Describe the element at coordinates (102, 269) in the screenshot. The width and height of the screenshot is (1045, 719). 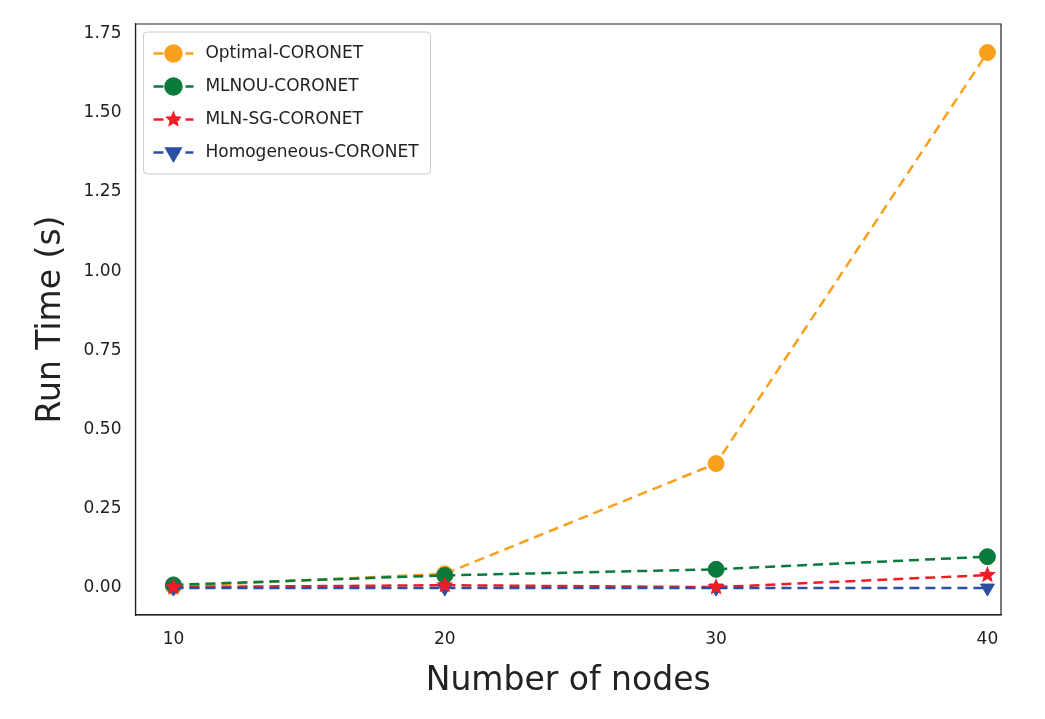
I see `y-tick-label: 1.00` at that location.